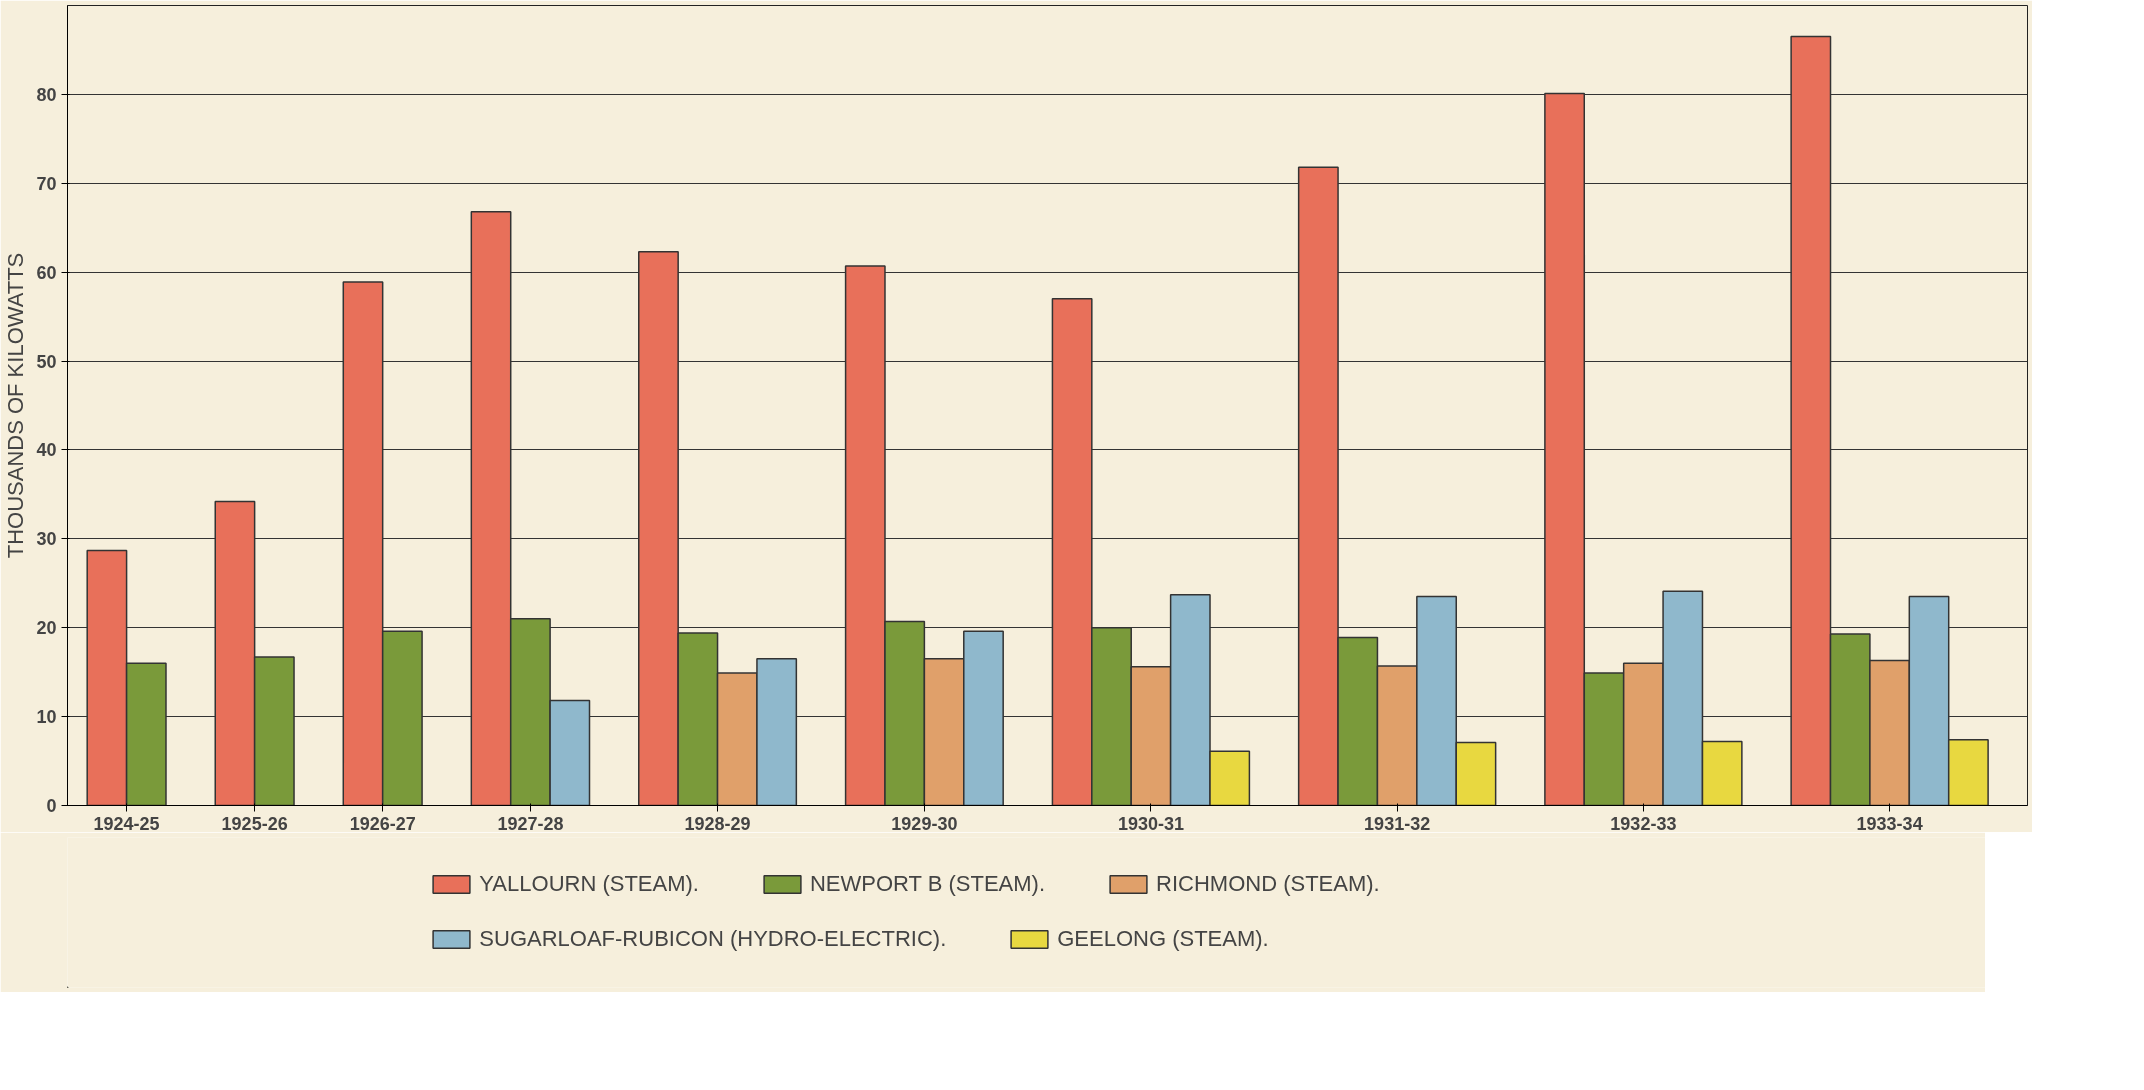 The height and width of the screenshot is (1090, 2144). Describe the element at coordinates (1163, 939) in the screenshot. I see `legend-label: GEELONG (STEAM).` at that location.